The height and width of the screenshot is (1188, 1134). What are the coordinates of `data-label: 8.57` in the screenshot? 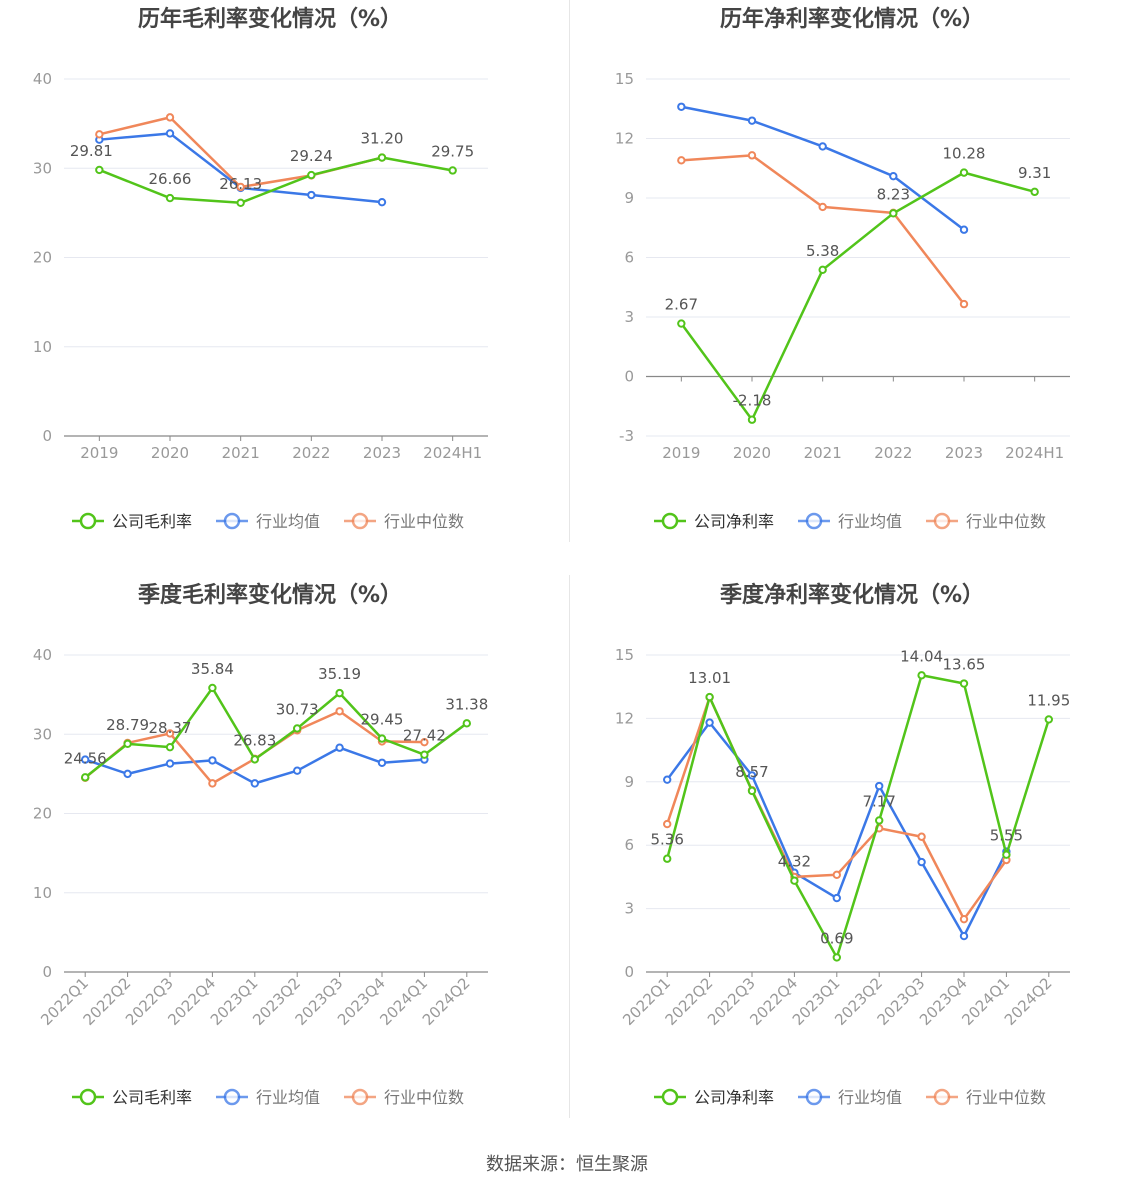 It's located at (751, 772).